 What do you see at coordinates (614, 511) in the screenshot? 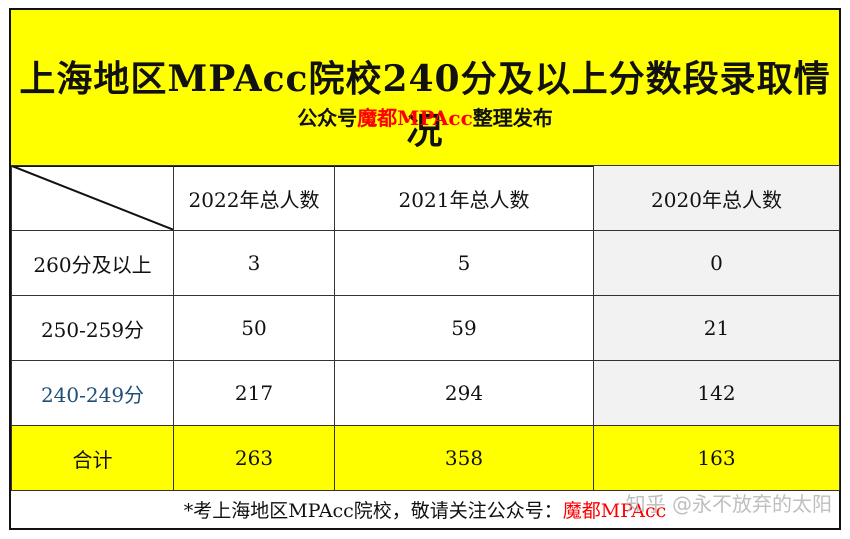
I see `footer-highlight: 魔都MPAcc` at bounding box center [614, 511].